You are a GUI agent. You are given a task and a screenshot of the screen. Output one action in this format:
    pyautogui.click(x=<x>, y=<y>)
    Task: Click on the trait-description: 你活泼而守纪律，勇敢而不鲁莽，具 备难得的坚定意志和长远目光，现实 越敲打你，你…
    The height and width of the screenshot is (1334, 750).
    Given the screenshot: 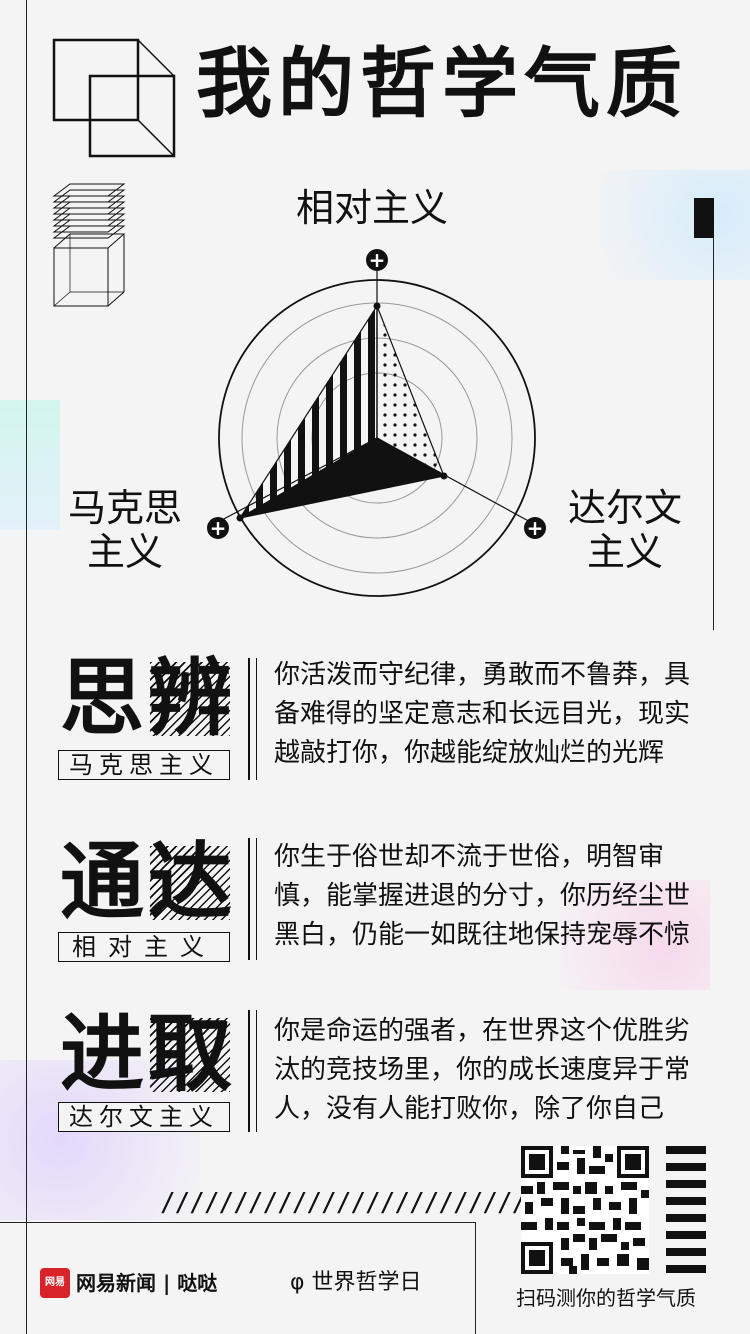 What is the action you would take?
    pyautogui.click(x=494, y=714)
    